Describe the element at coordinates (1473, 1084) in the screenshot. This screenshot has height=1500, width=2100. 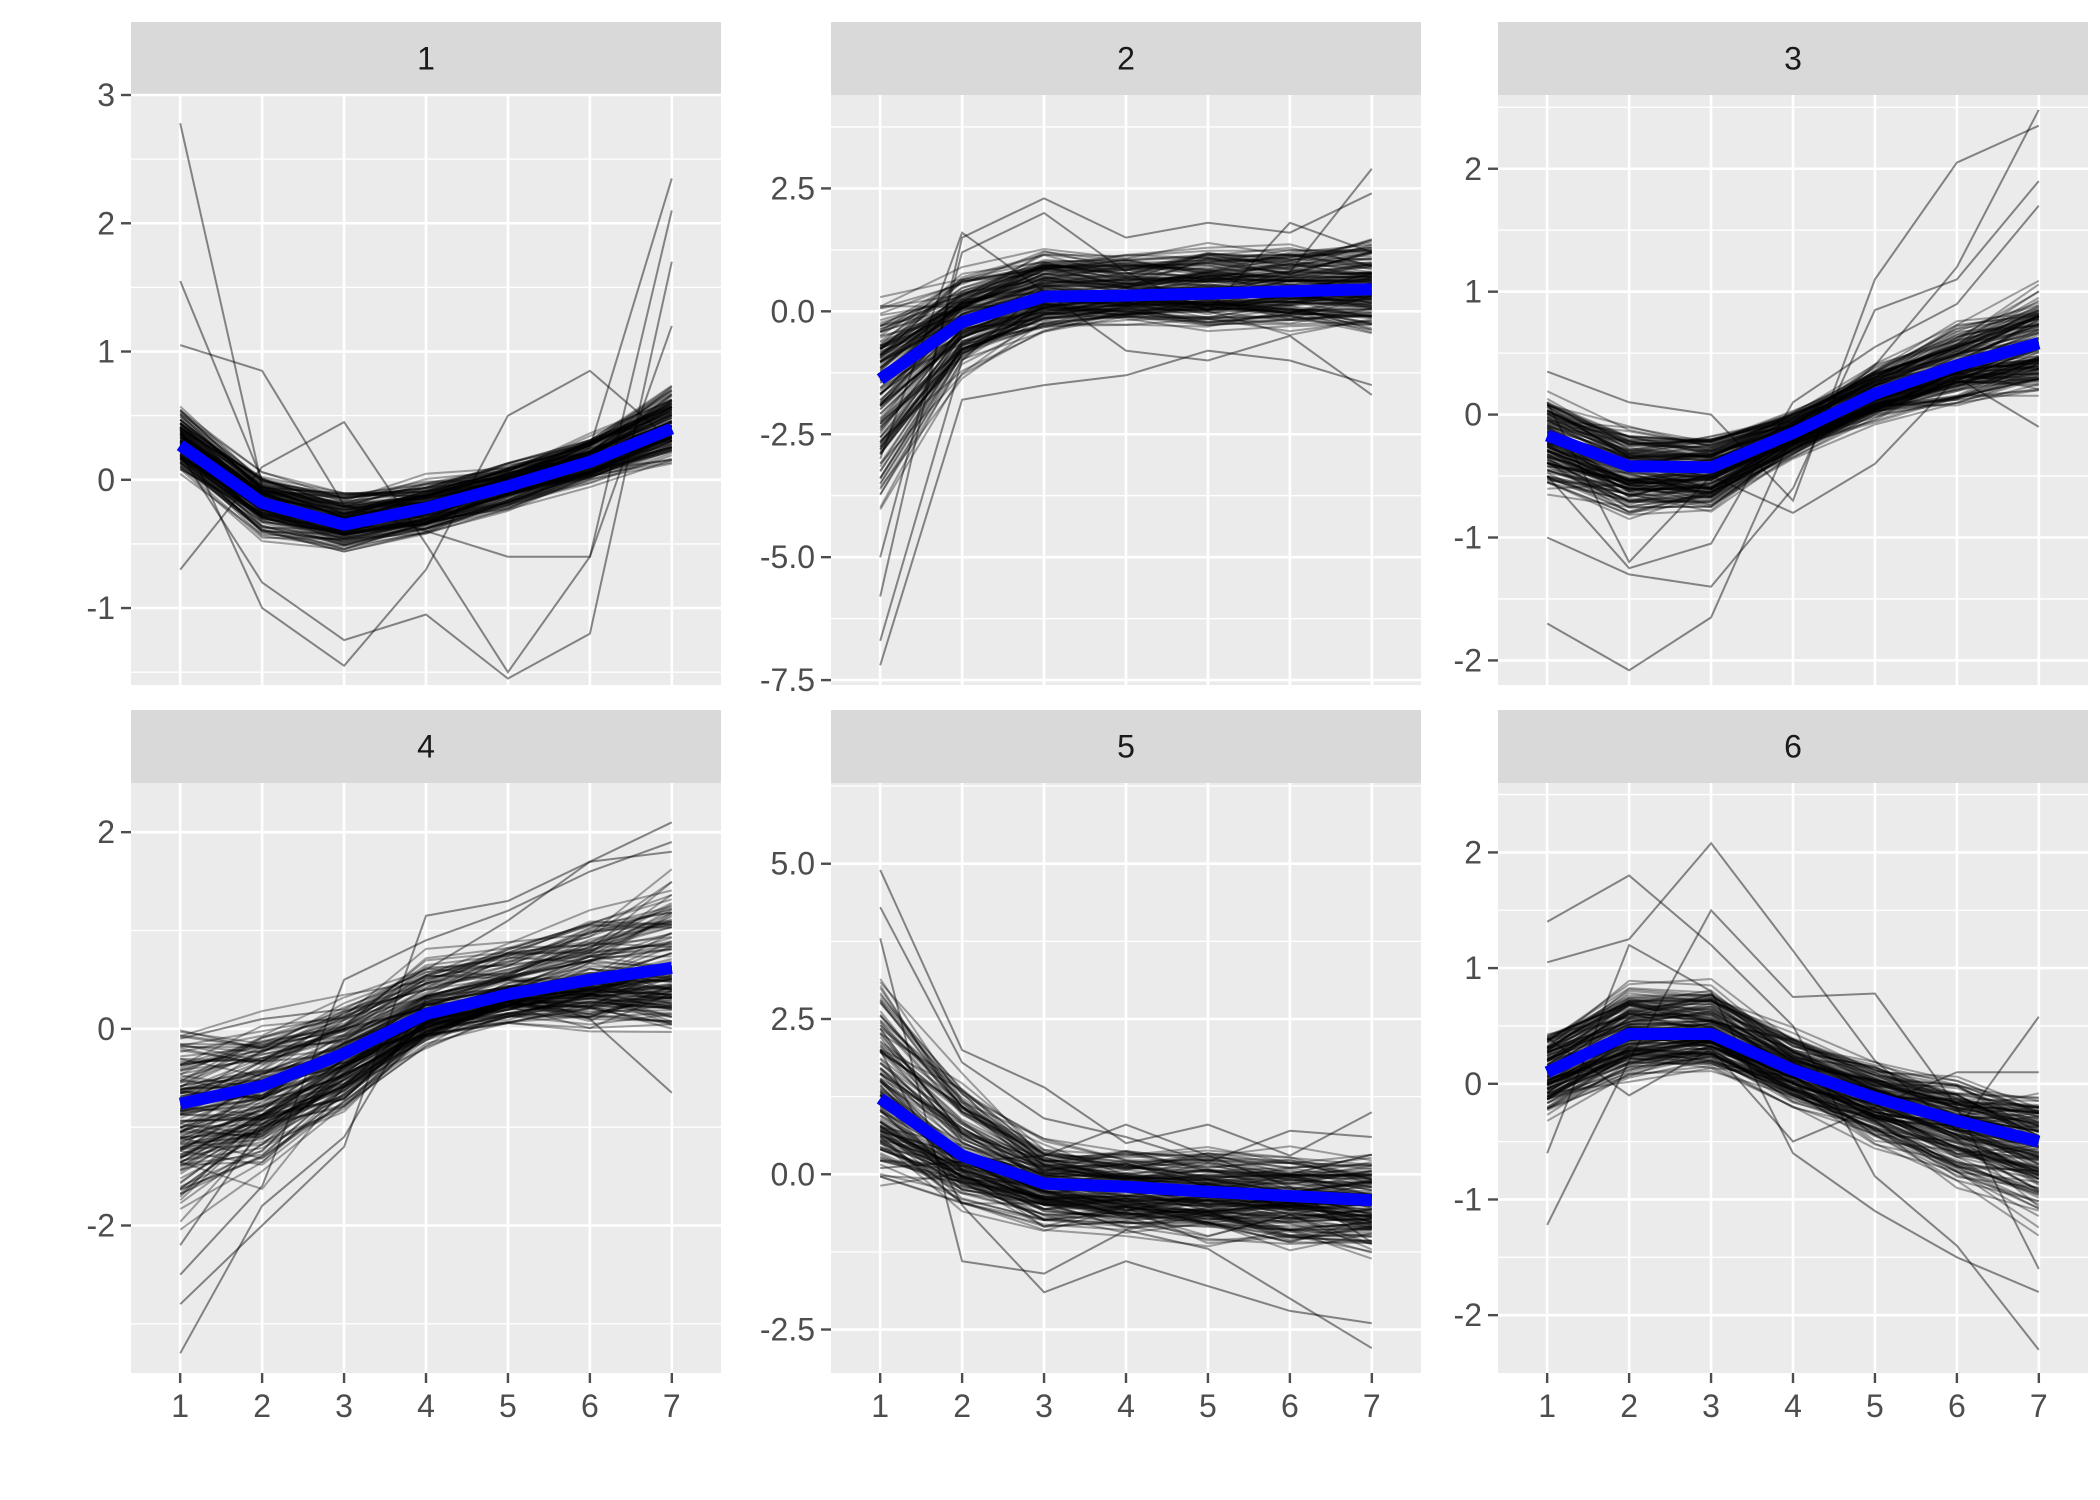
I see `y-tick-label: 0` at that location.